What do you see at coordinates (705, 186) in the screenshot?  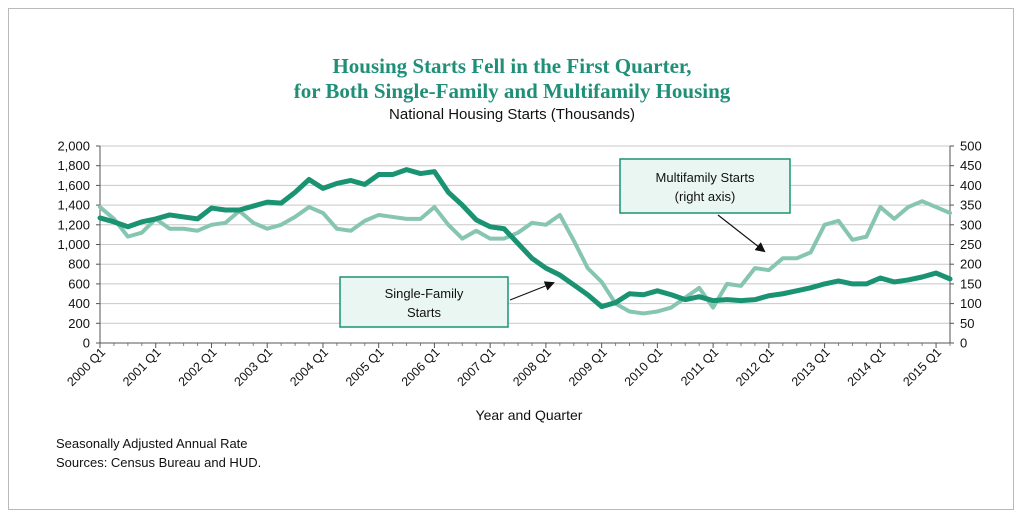 I see `multifamily-callout-box` at bounding box center [705, 186].